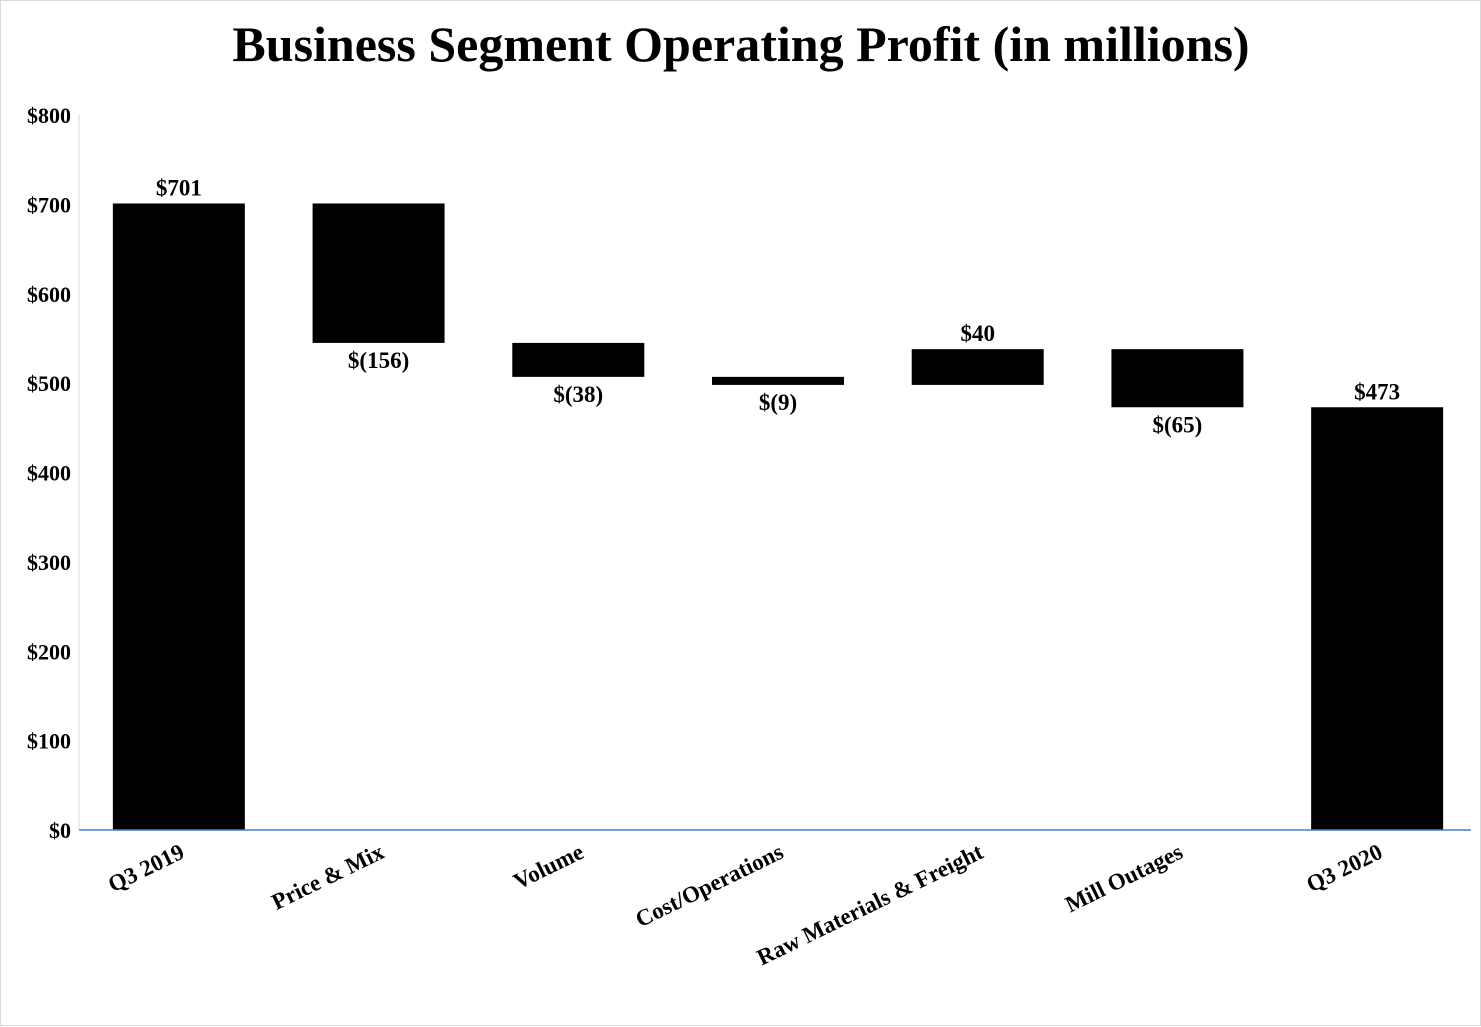 This screenshot has width=1481, height=1027. I want to click on y-tick-label: $800, so click(49, 115).